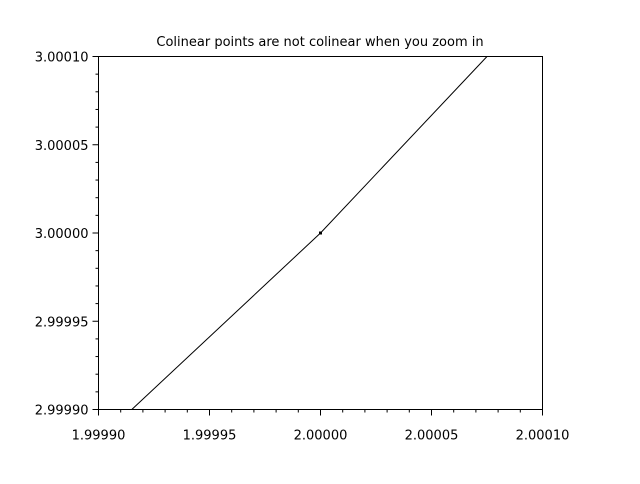 The width and height of the screenshot is (640, 484). What do you see at coordinates (62, 58) in the screenshot?
I see `y-tick-label: 3.00010` at bounding box center [62, 58].